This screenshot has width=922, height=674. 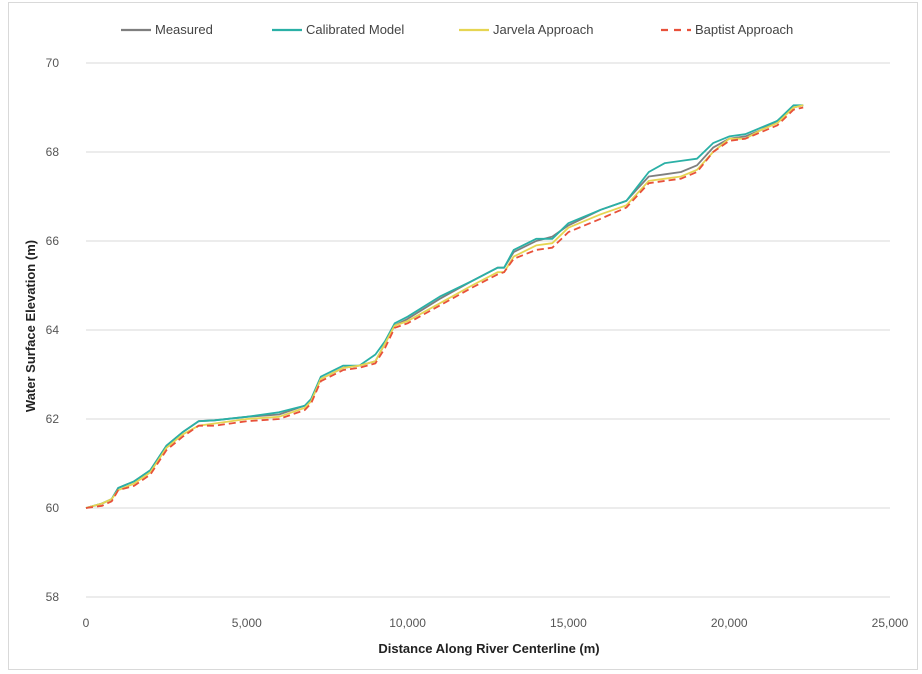 I want to click on y-tick-label: 62, so click(x=53, y=419).